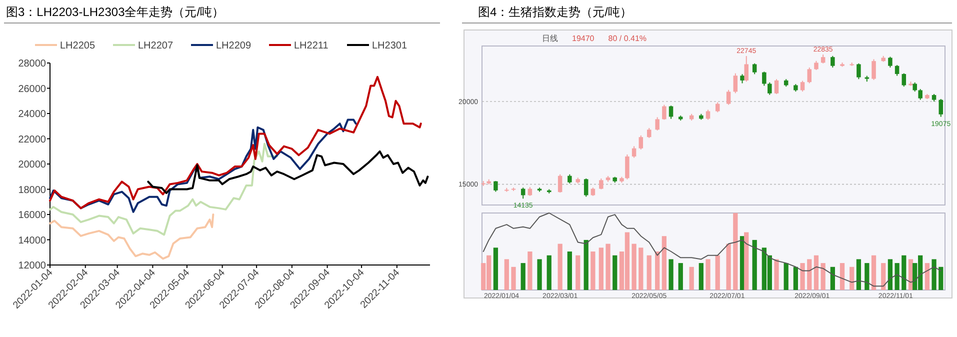  Describe the element at coordinates (311, 46) in the screenshot. I see `legend-label: LH2211` at that location.